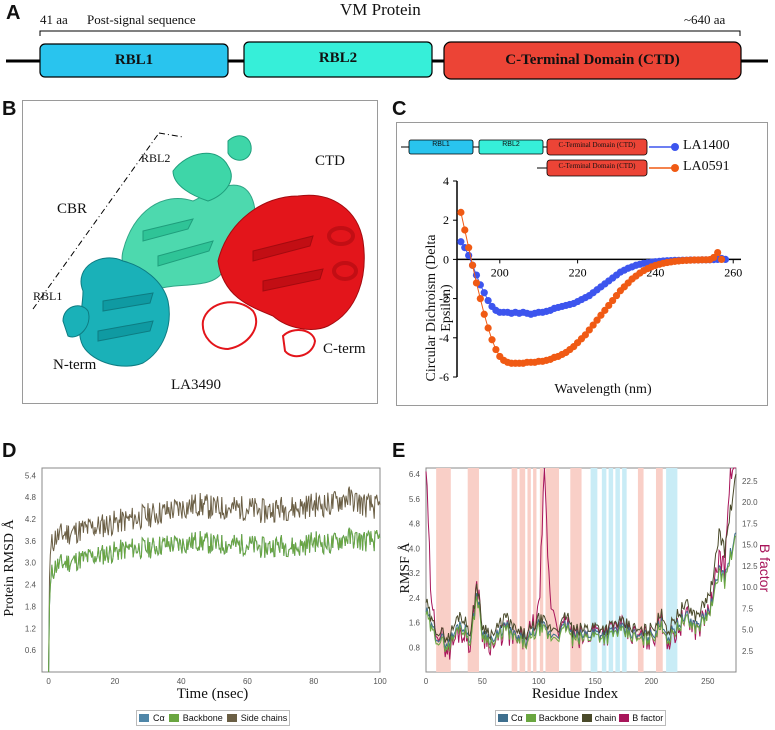 The height and width of the screenshot is (730, 775). Describe the element at coordinates (54, 19) in the screenshot. I see `start-aa-label: 41 aa` at that location.